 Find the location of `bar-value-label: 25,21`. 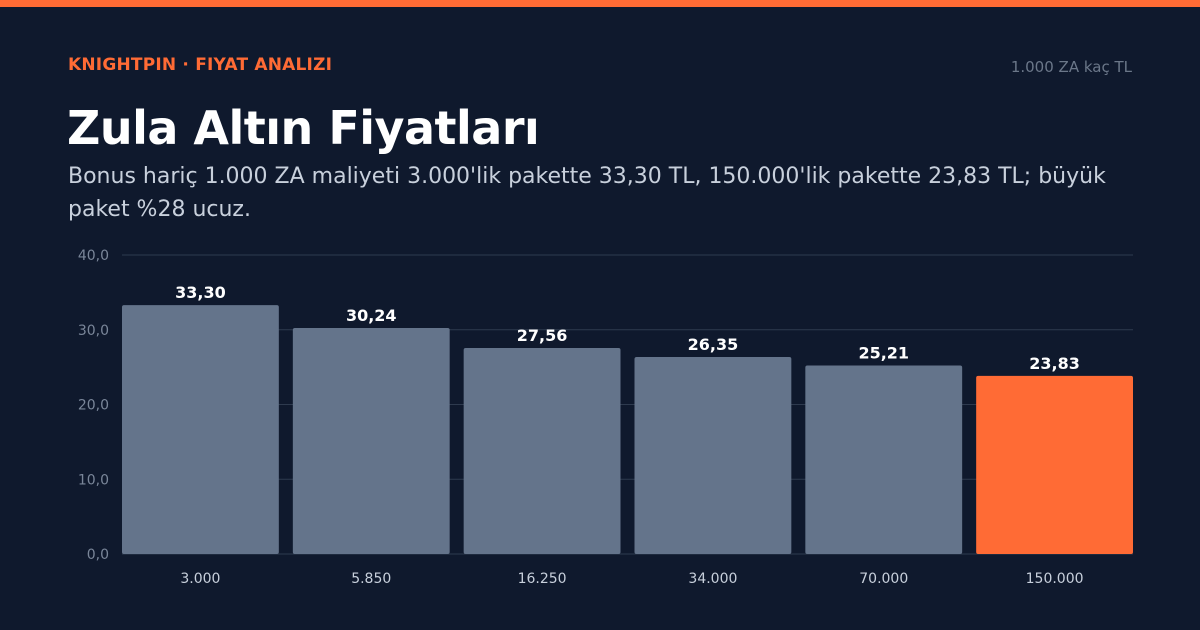

bar-value-label: 25,21 is located at coordinates (883, 353).